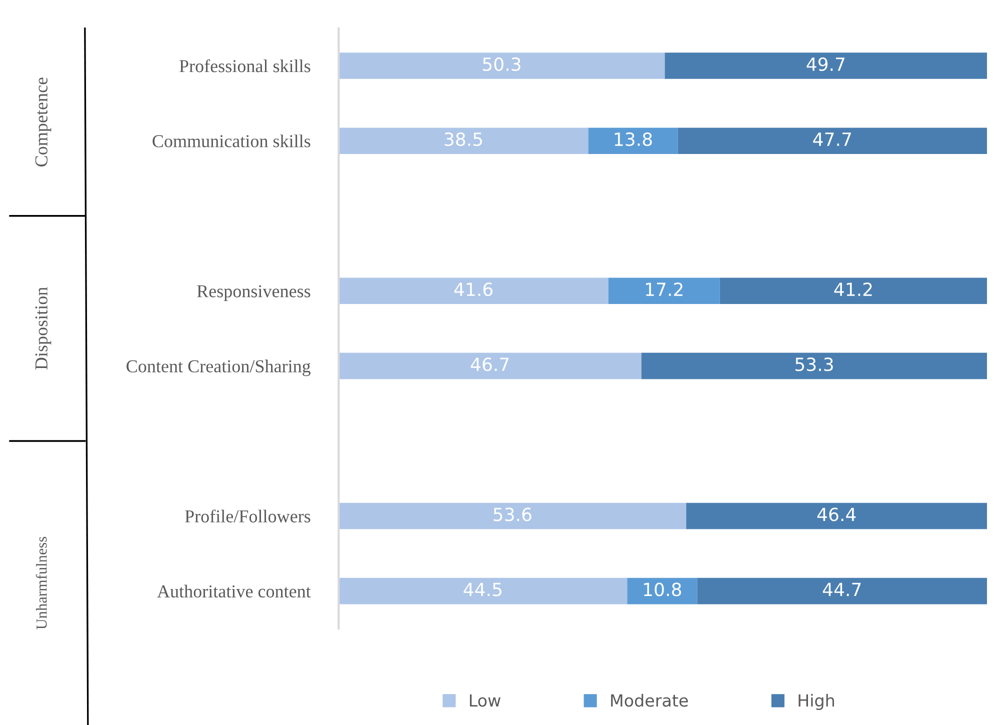  I want to click on data-label: 44.7, so click(841, 589).